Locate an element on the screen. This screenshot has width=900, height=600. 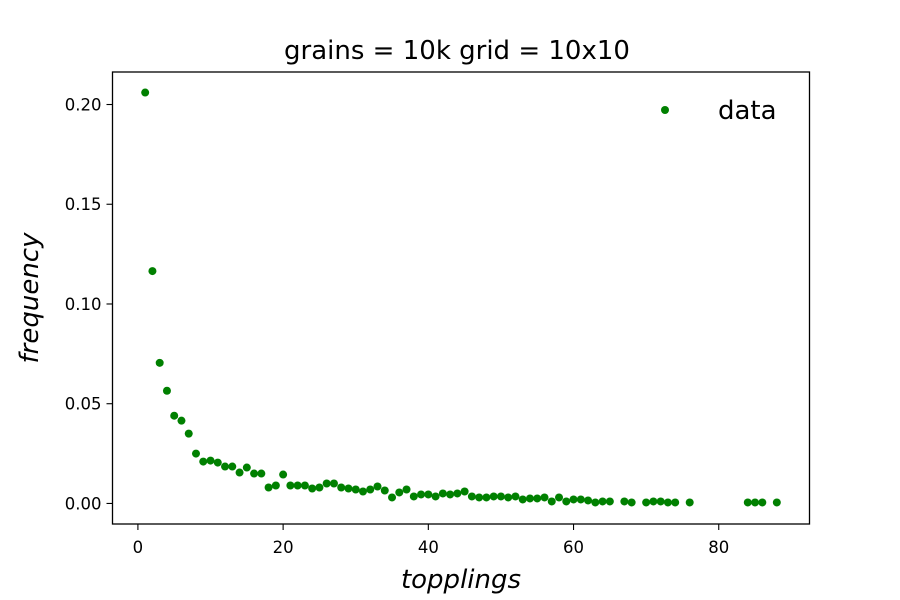
y-tick-label: 0.05 is located at coordinates (83, 404).